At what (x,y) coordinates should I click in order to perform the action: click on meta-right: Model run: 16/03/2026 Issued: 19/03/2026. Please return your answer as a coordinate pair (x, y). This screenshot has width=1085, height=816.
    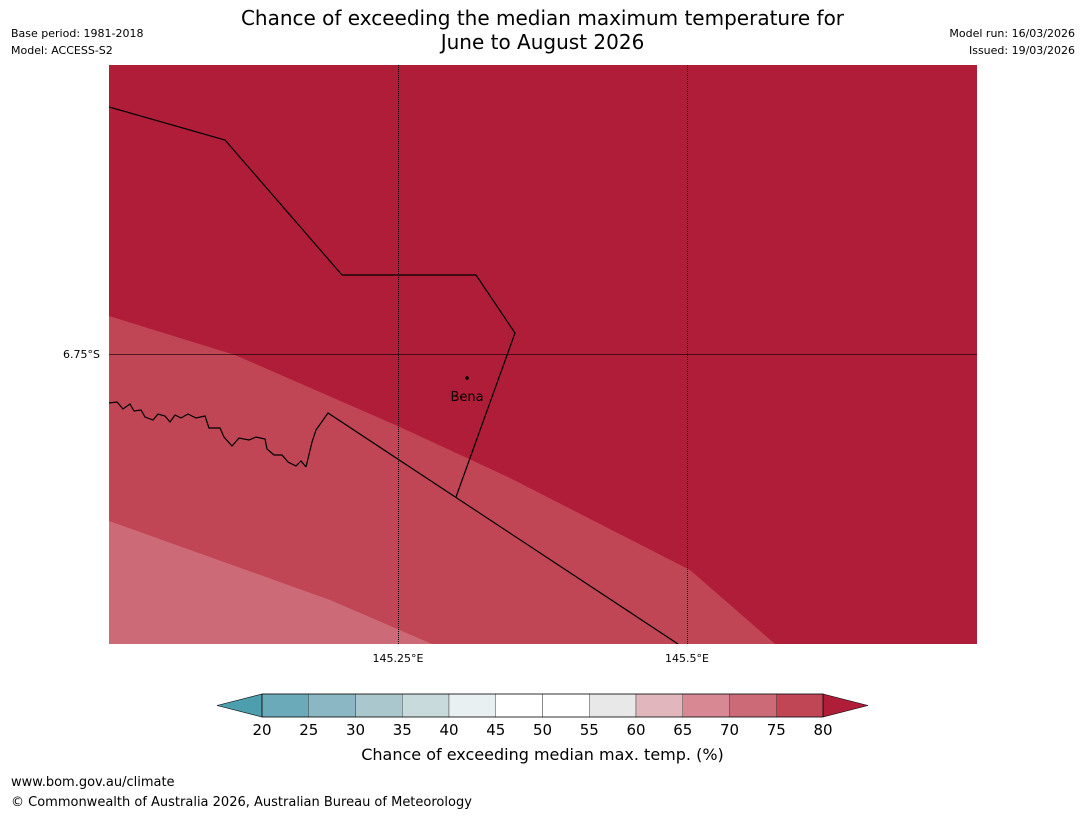
    Looking at the image, I should click on (1012, 42).